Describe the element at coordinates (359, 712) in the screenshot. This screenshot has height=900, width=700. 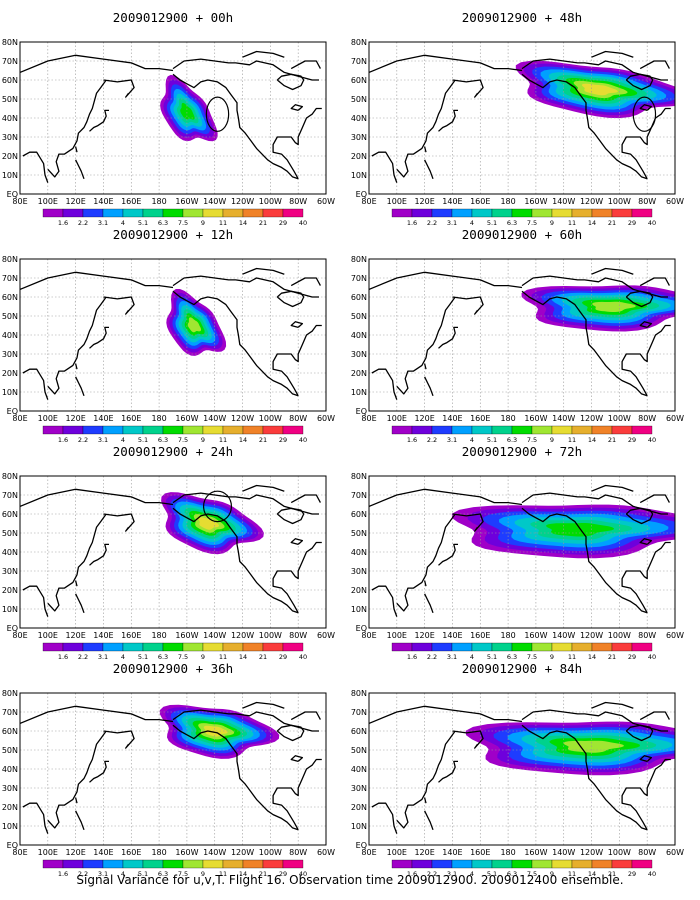
I see `y-tick-label: 70N` at that location.